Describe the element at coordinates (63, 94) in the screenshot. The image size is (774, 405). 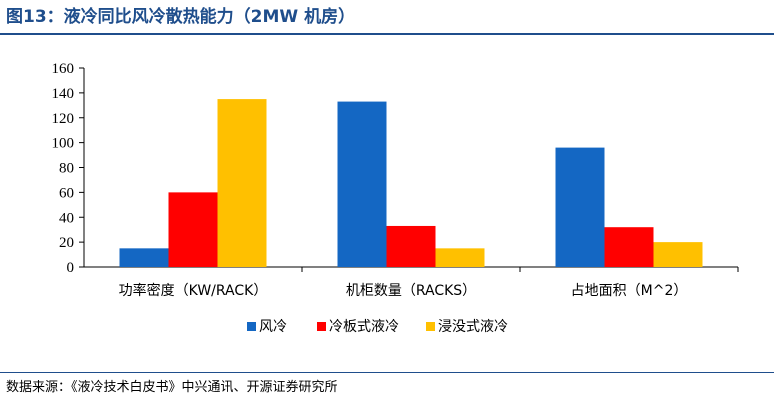
I see `y-tick-label: 140` at that location.